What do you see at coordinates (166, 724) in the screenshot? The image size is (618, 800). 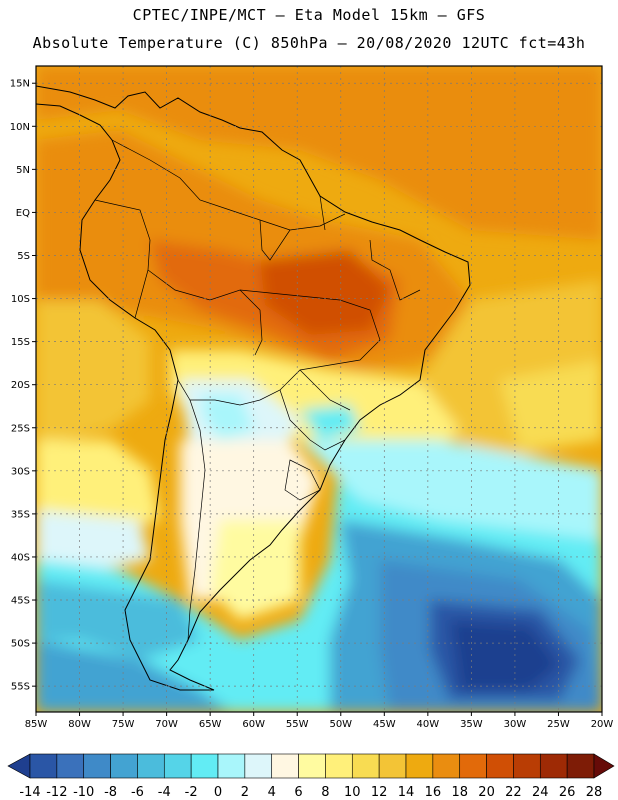 I see `lon-tick-label: 70W` at bounding box center [166, 724].